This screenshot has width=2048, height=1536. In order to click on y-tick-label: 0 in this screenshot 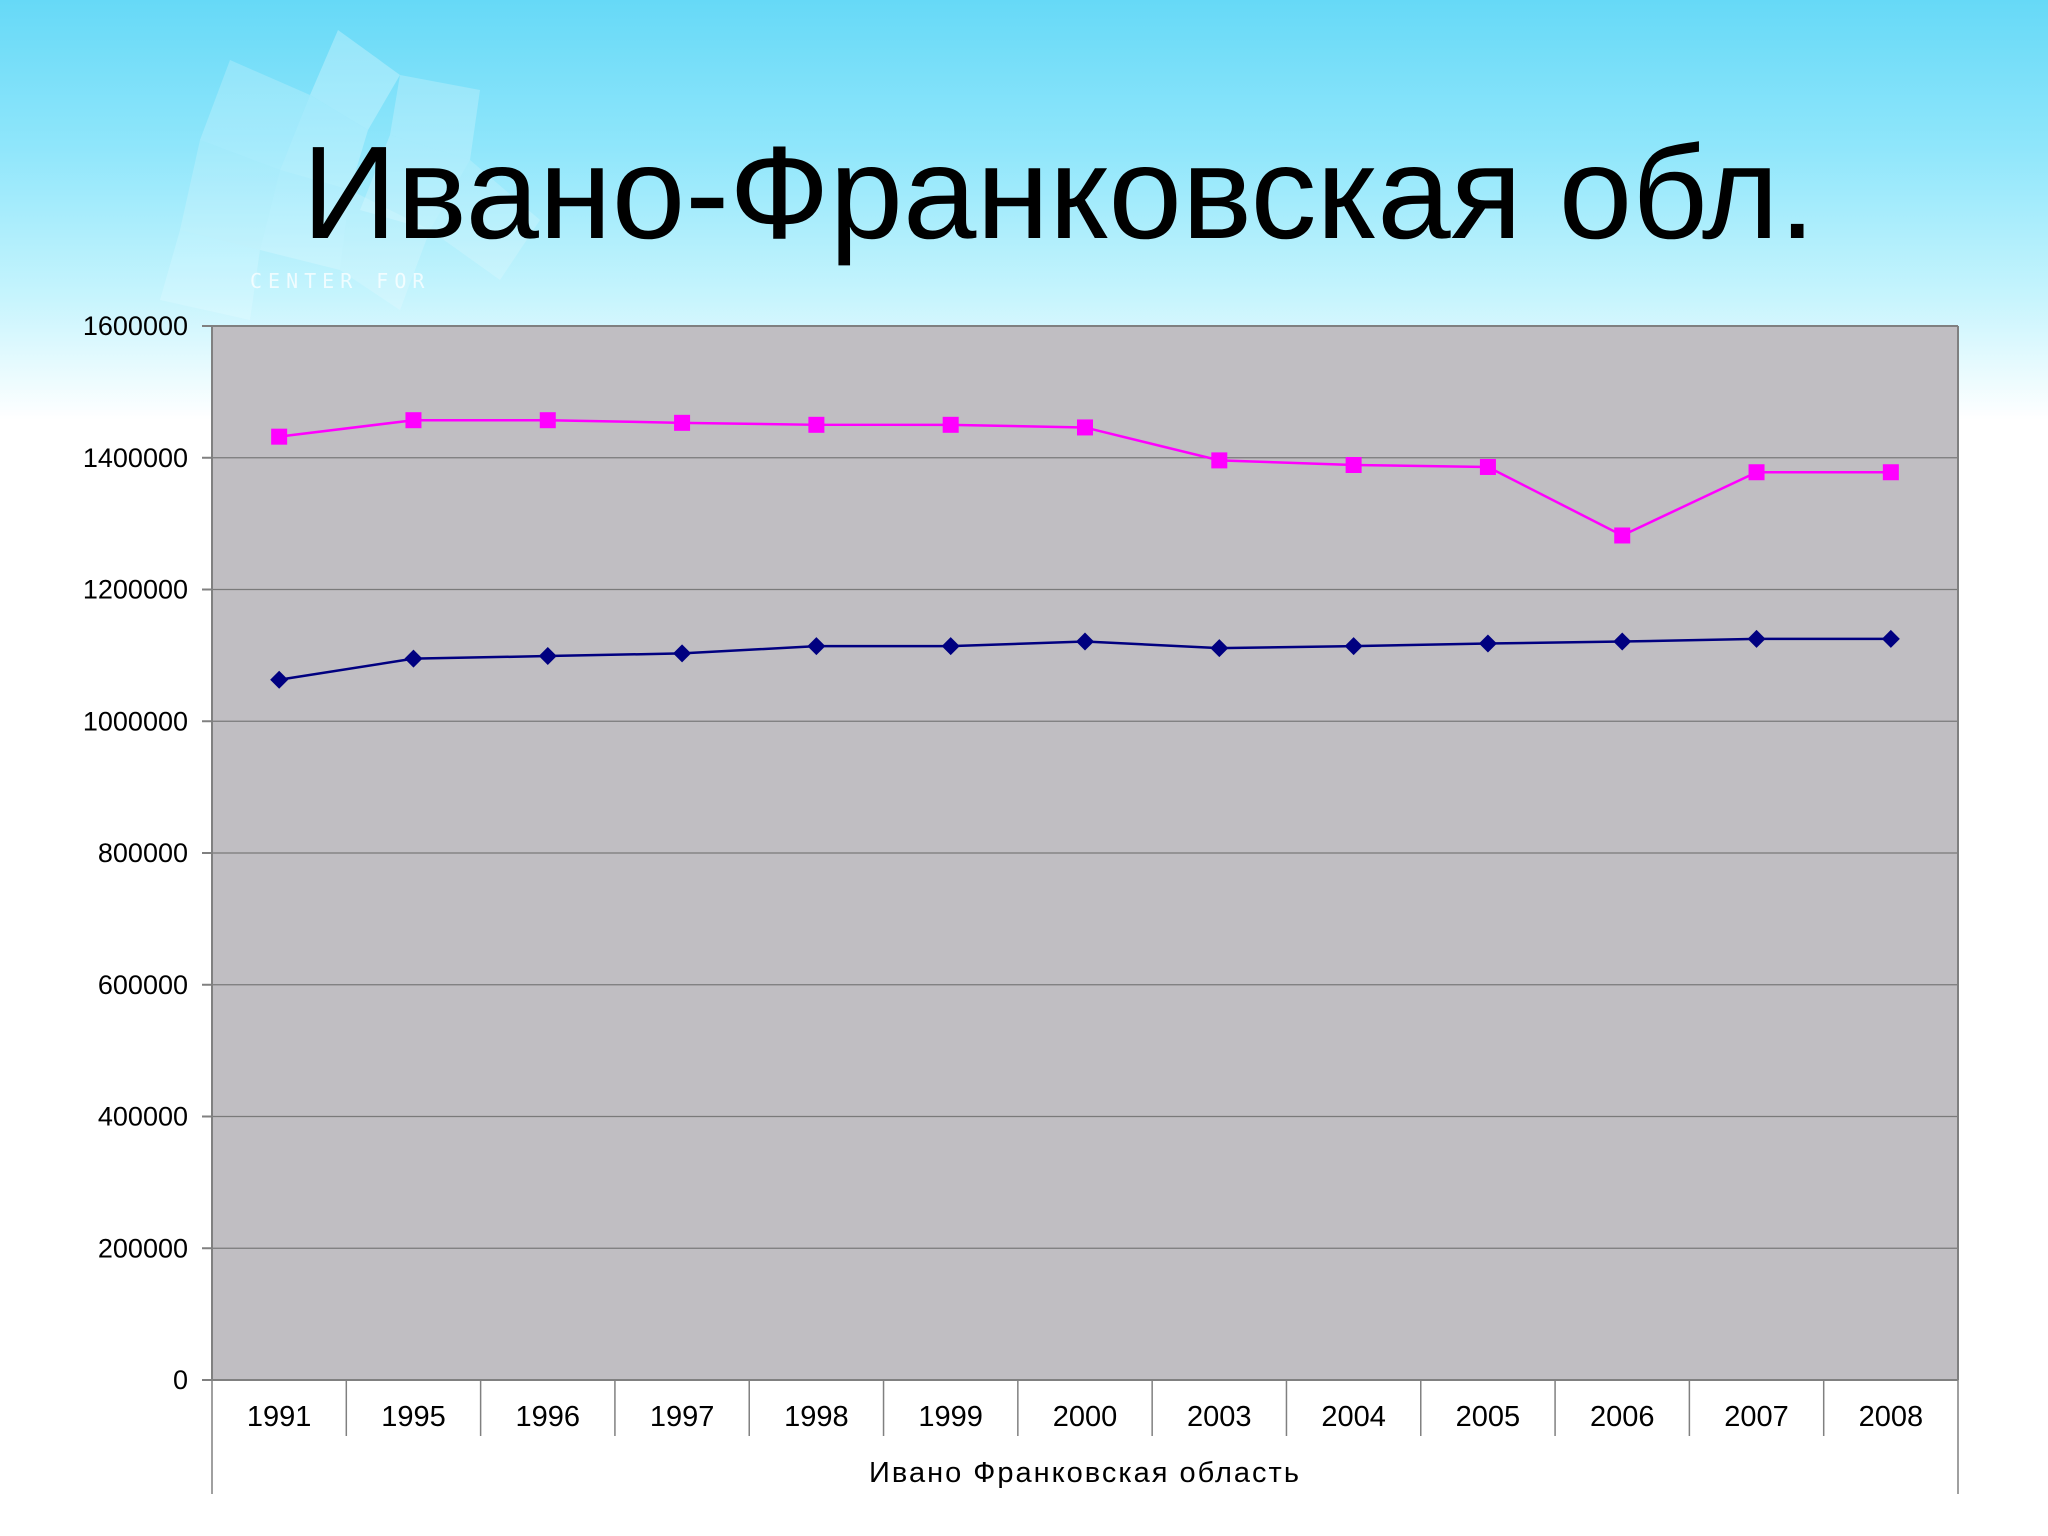, I will do `click(180, 1380)`.